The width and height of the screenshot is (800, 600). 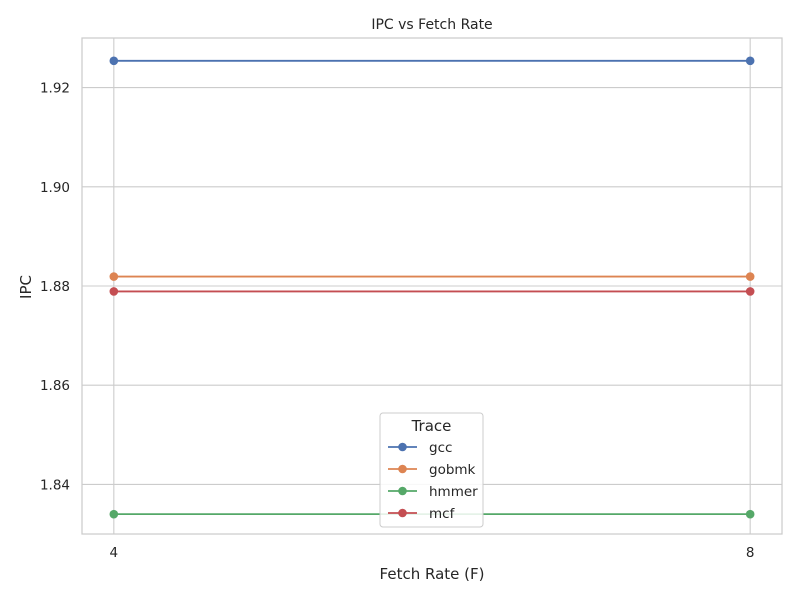 What do you see at coordinates (402, 513) in the screenshot?
I see `legend-marker-mcf` at bounding box center [402, 513].